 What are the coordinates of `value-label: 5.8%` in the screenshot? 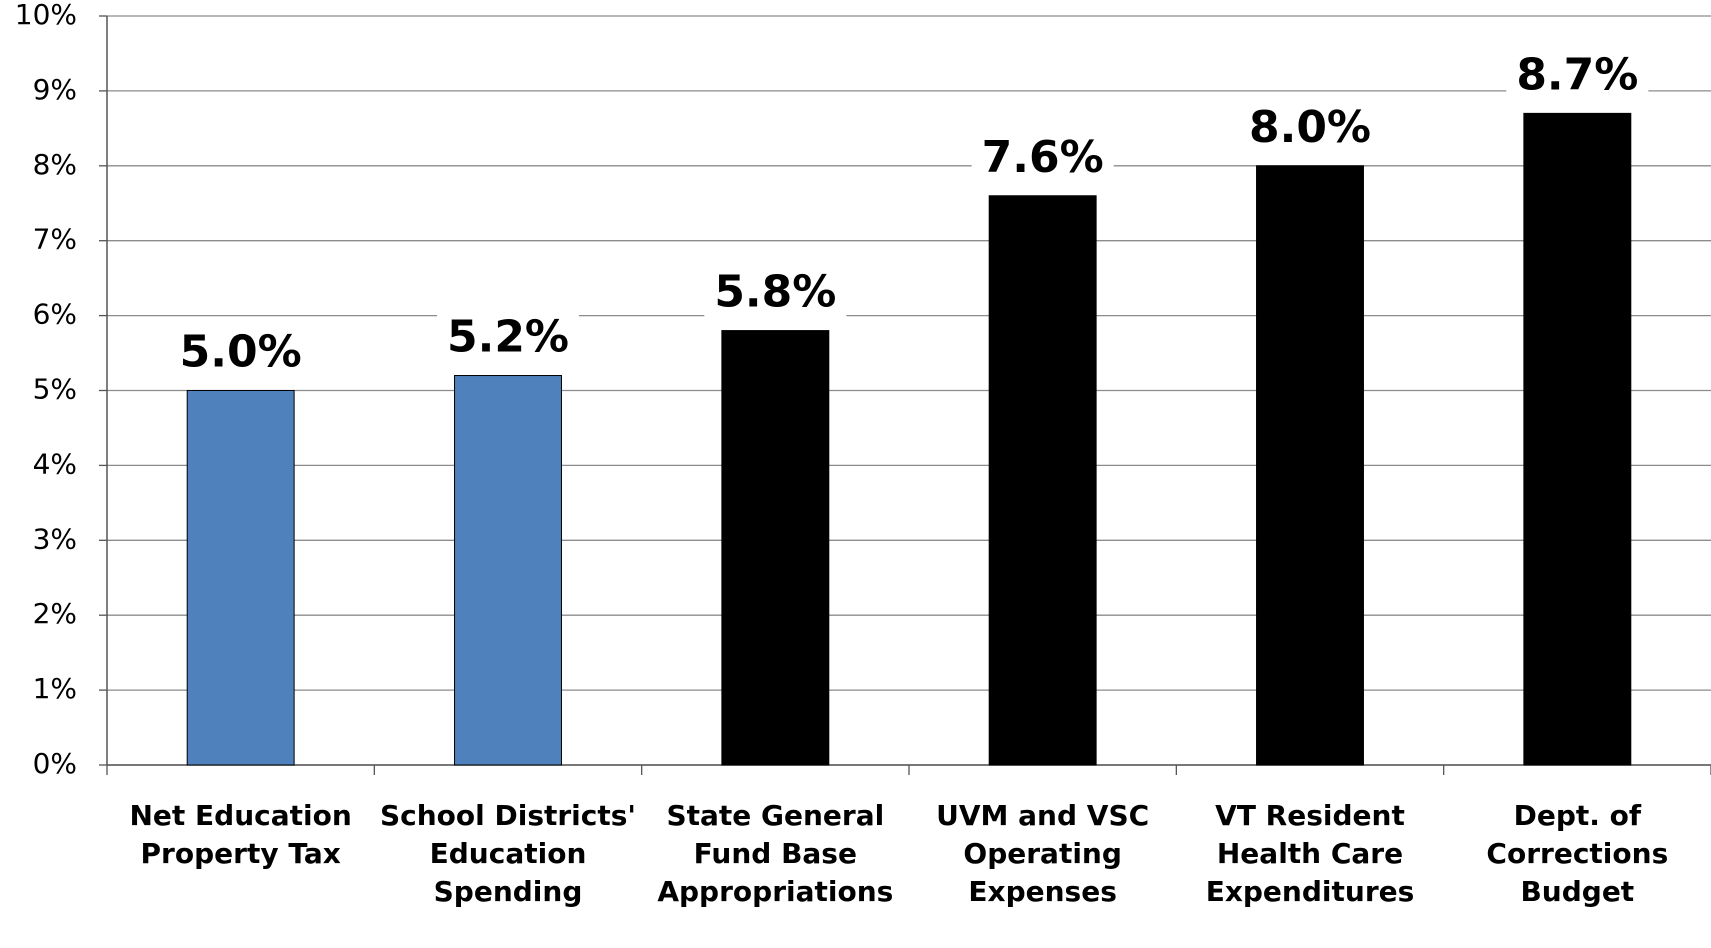 It's located at (775, 292).